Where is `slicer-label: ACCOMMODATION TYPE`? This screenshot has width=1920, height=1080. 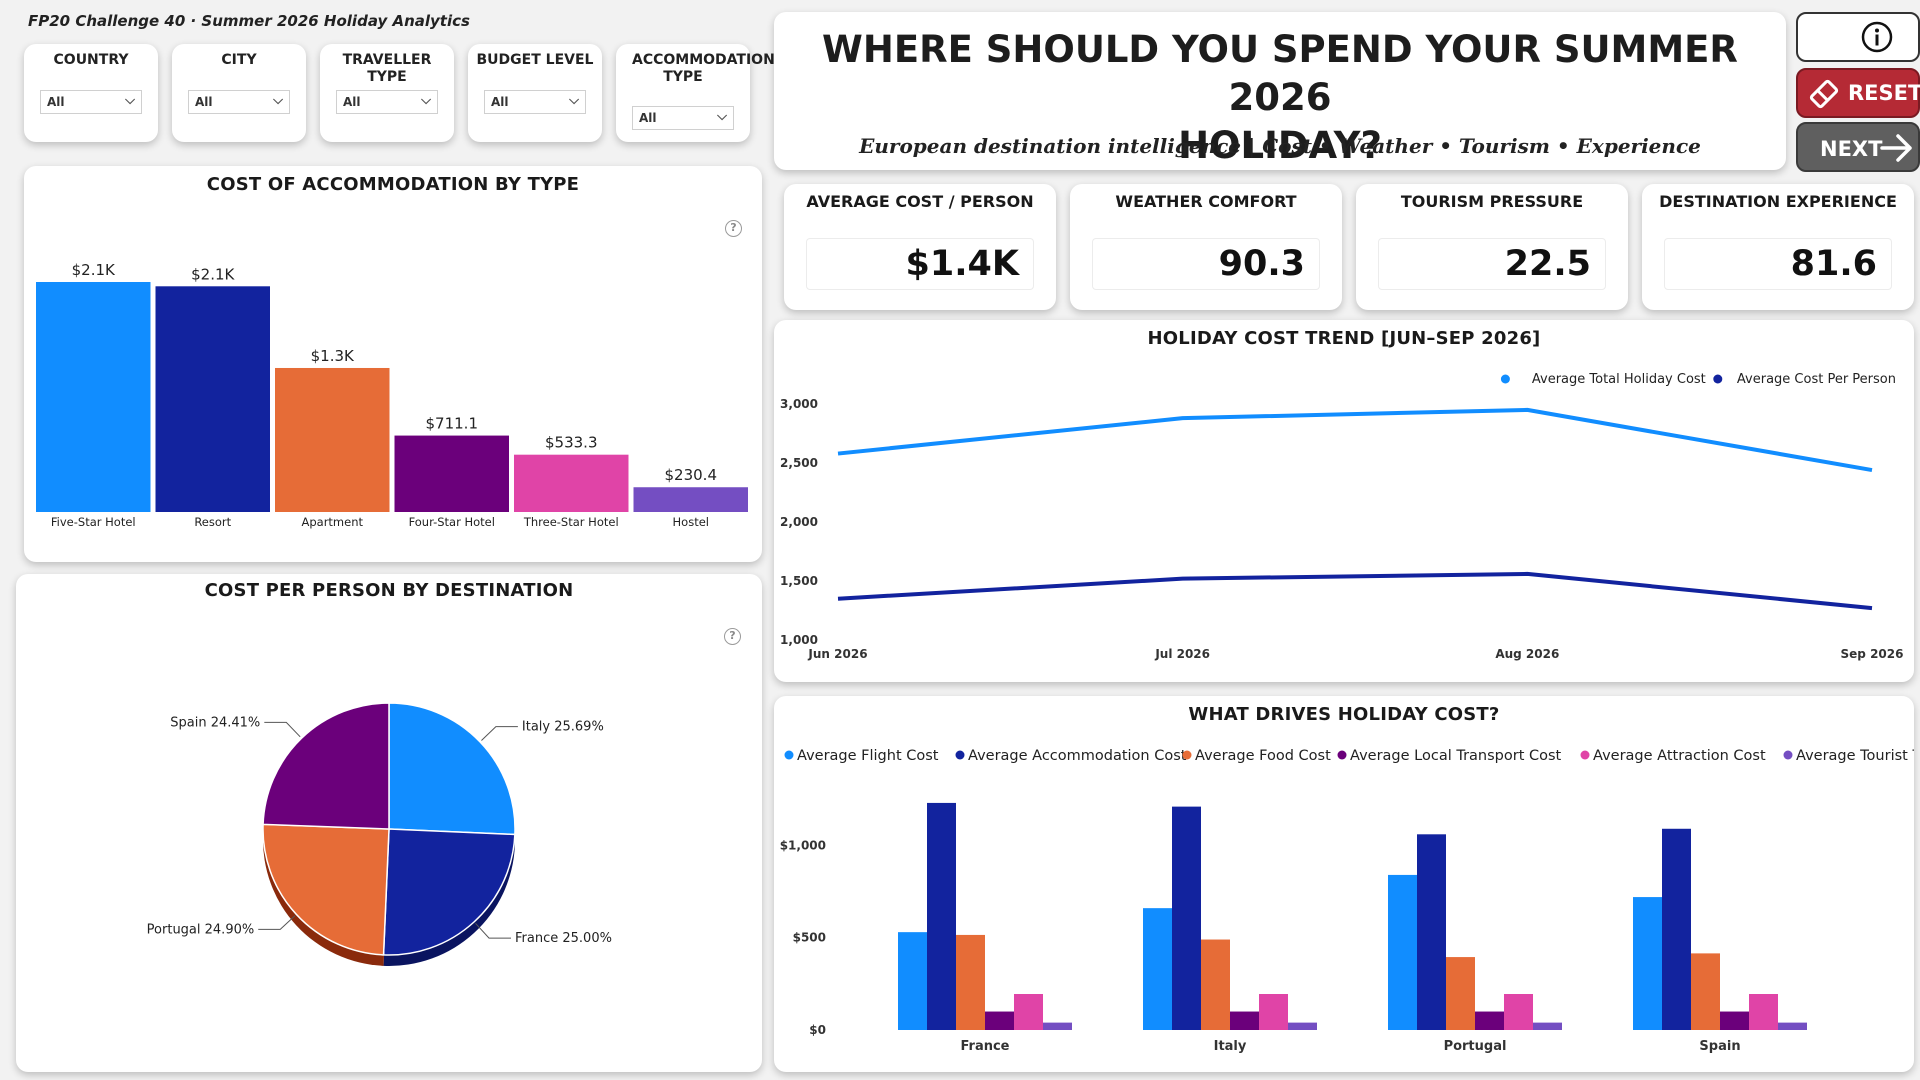
slicer-label: ACCOMMODATION TYPE is located at coordinates (703, 68).